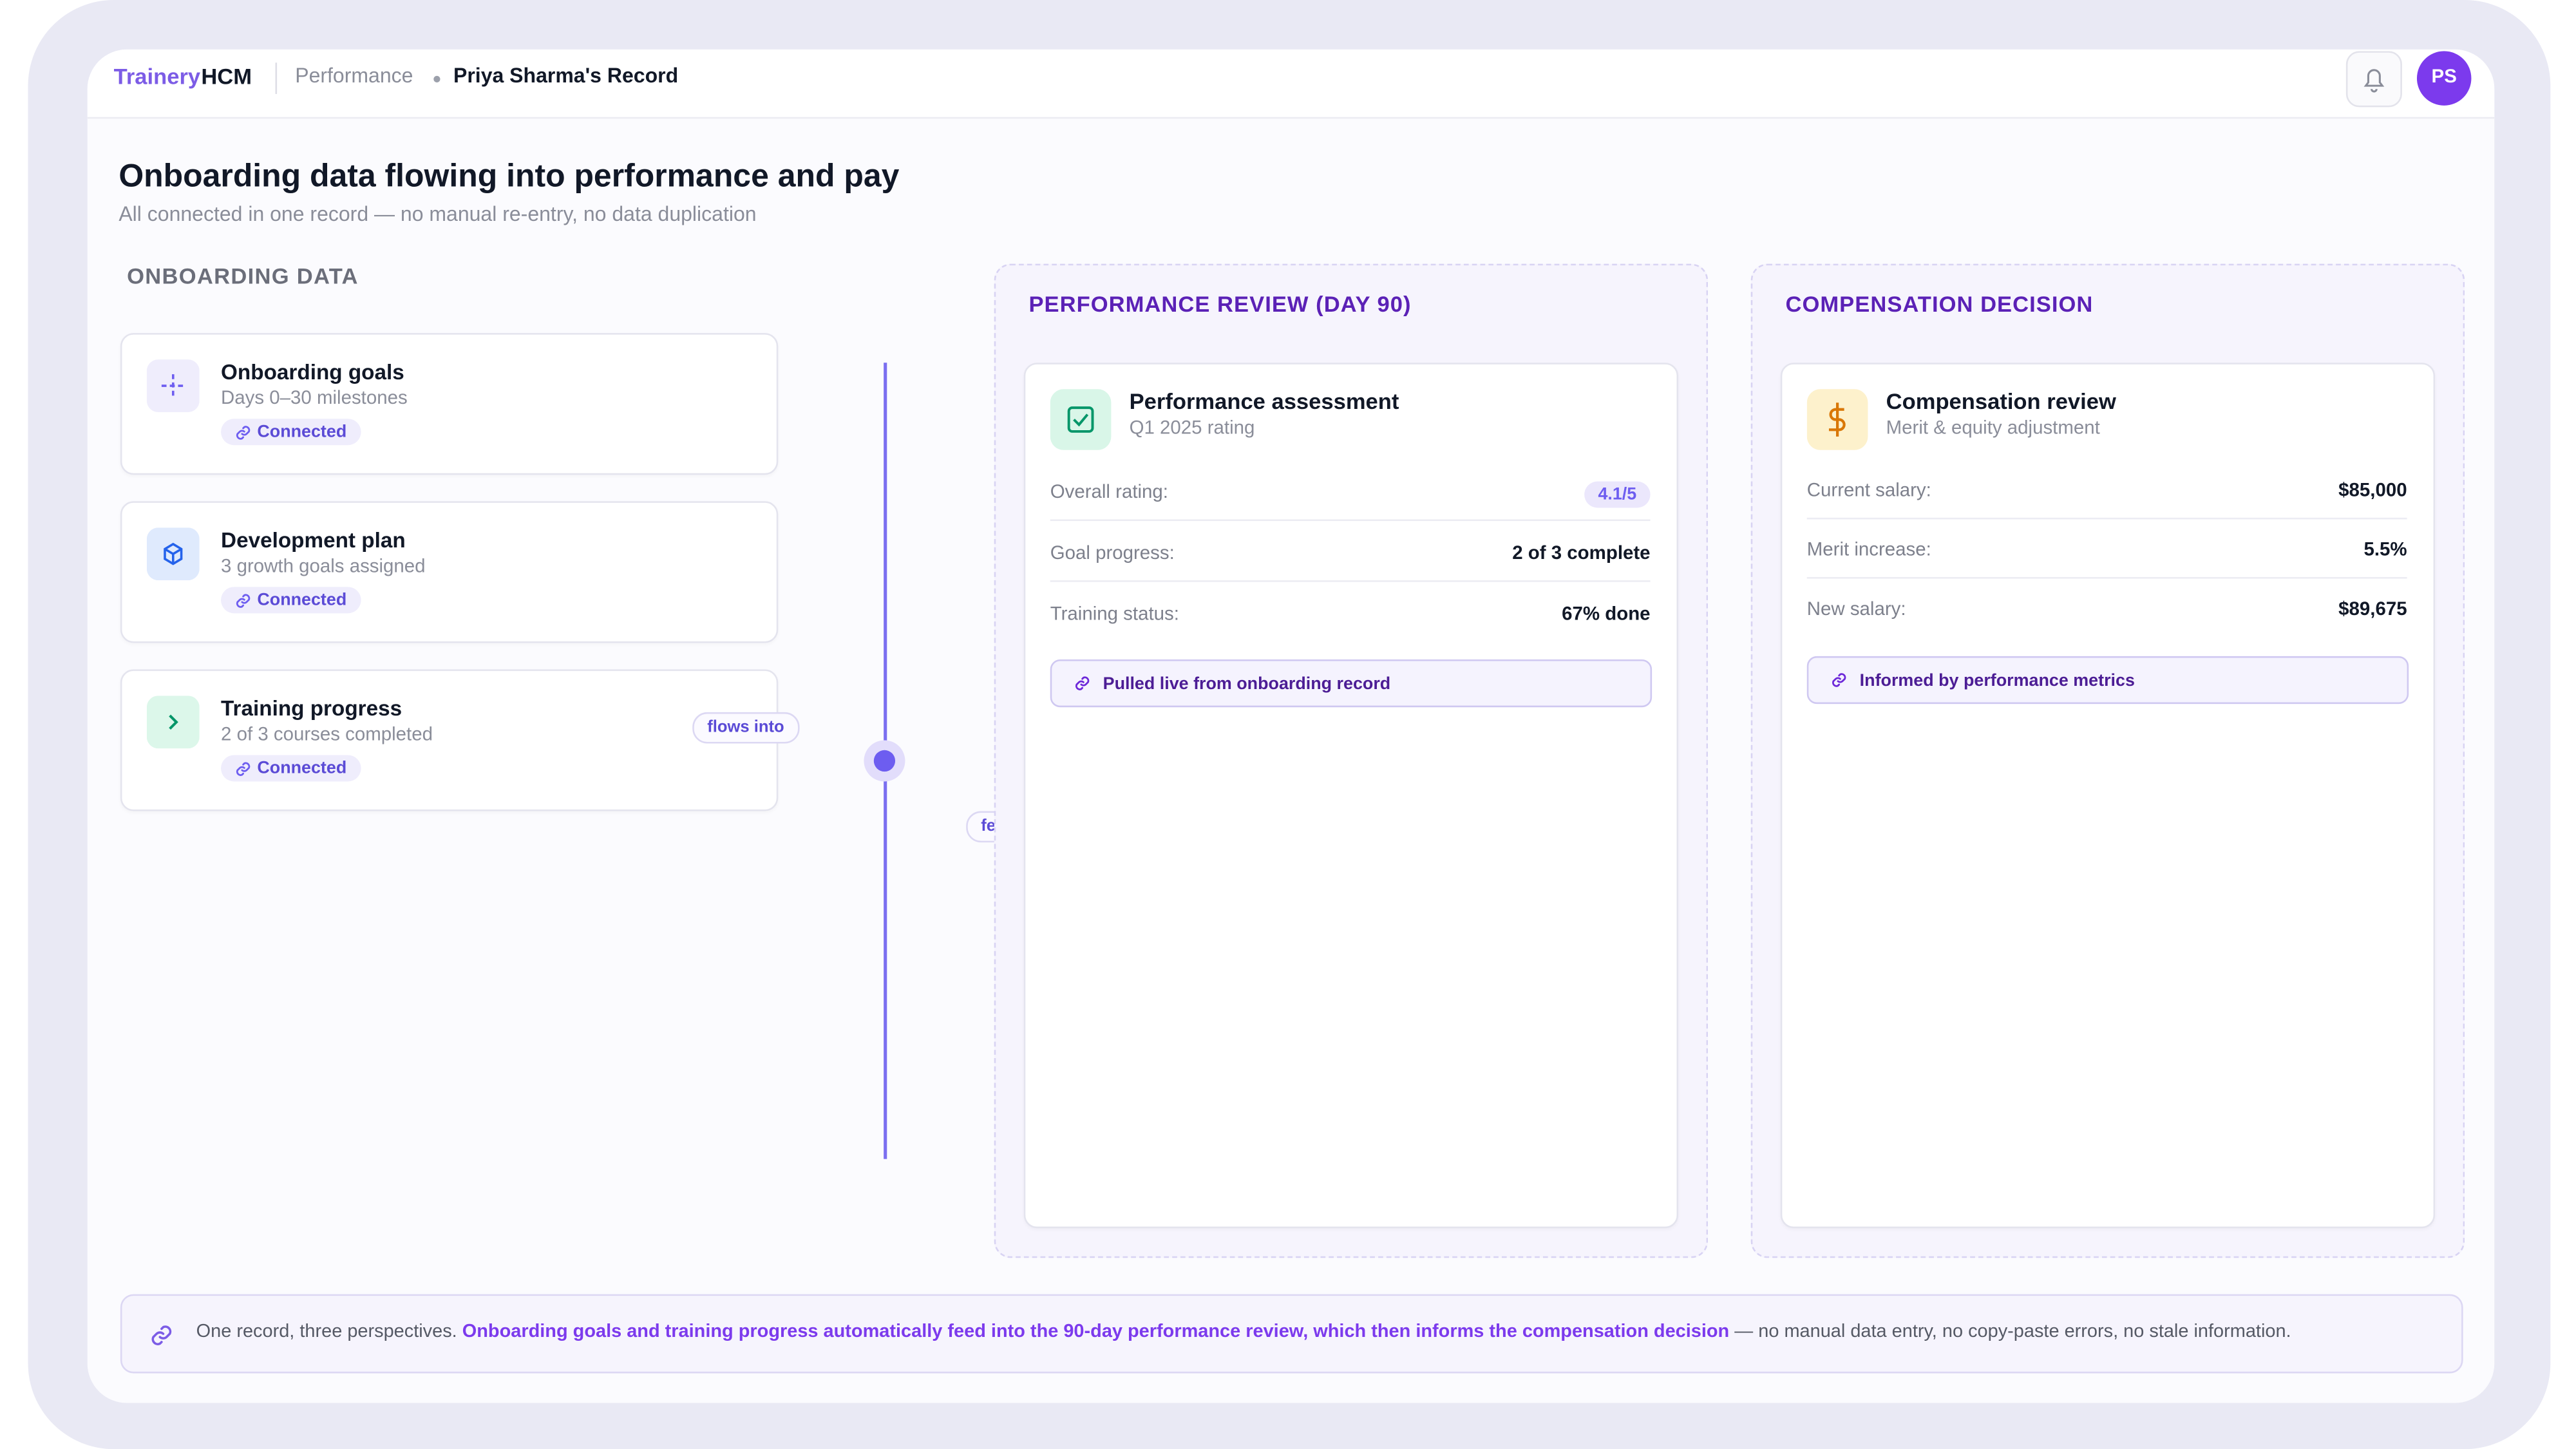  What do you see at coordinates (1114, 615) in the screenshot?
I see `row-label: Training status:` at bounding box center [1114, 615].